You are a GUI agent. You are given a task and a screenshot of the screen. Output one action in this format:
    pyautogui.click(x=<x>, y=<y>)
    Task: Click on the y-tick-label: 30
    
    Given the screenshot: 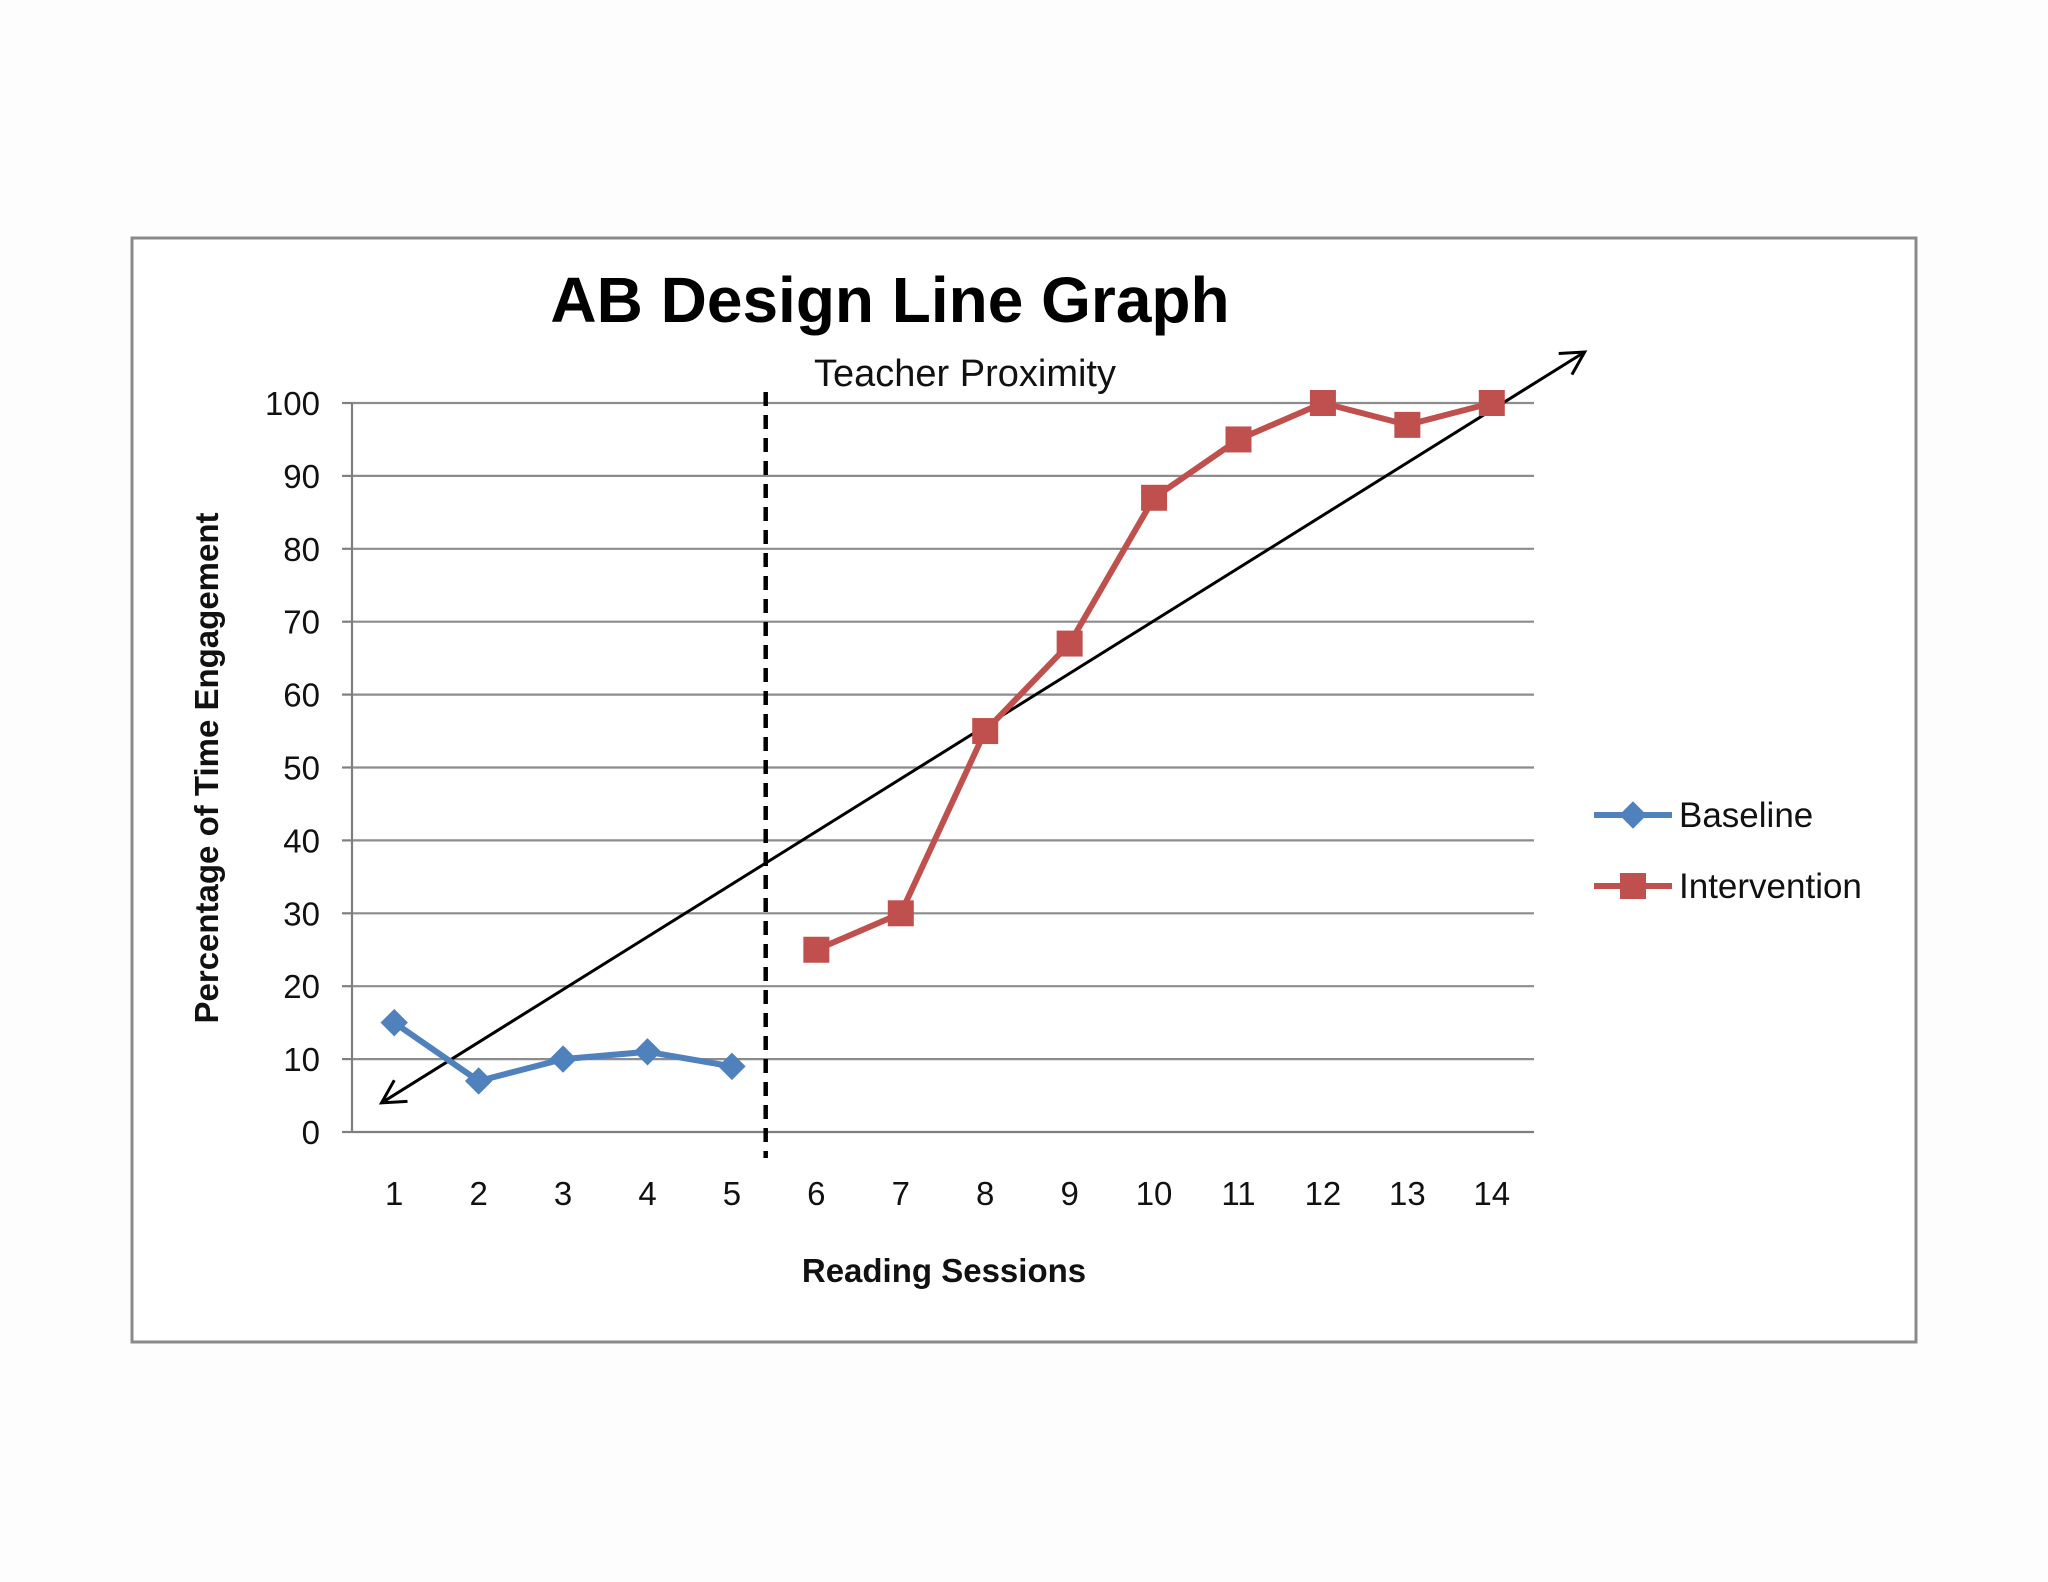 What is the action you would take?
    pyautogui.click(x=301, y=913)
    